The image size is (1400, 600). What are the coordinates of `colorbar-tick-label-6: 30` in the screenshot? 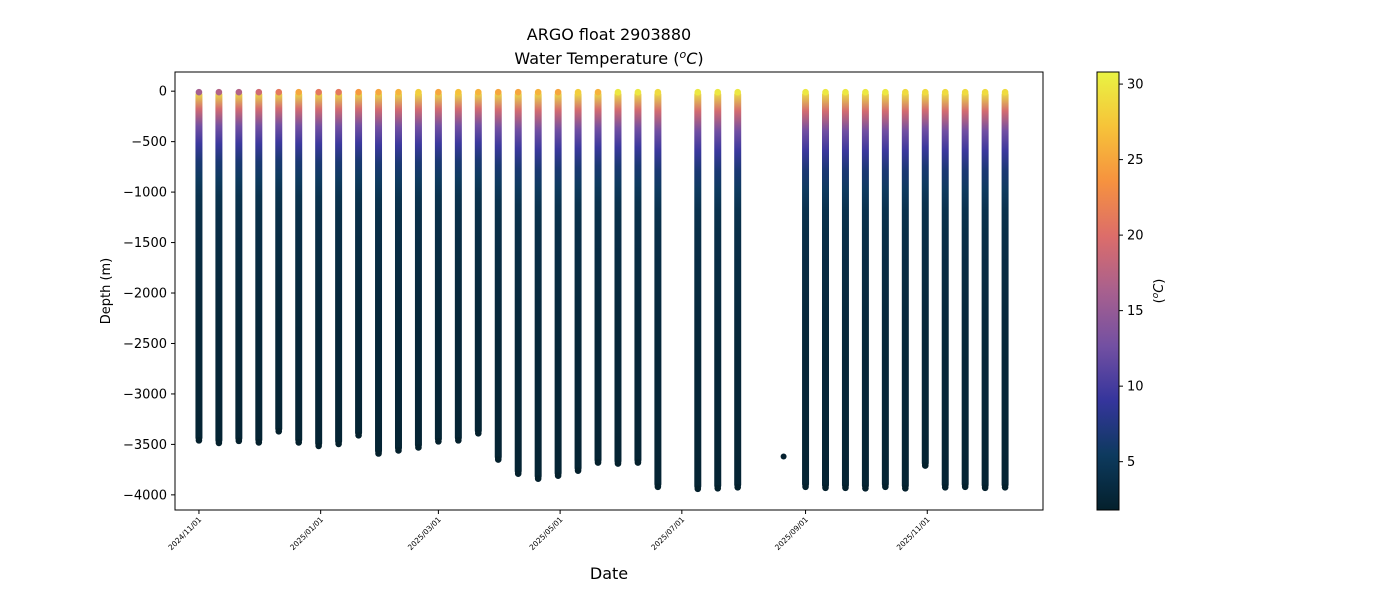 It's located at (1135, 85).